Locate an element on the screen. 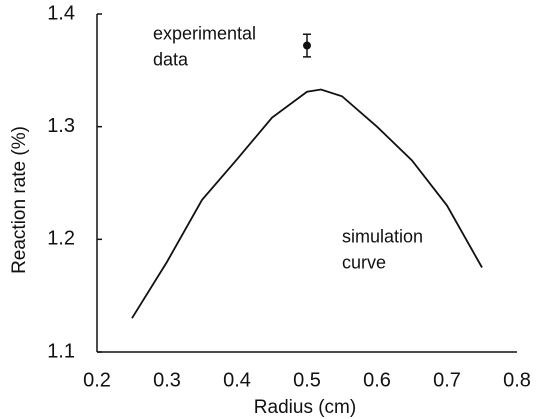  annotation: experimental is located at coordinates (204, 34).